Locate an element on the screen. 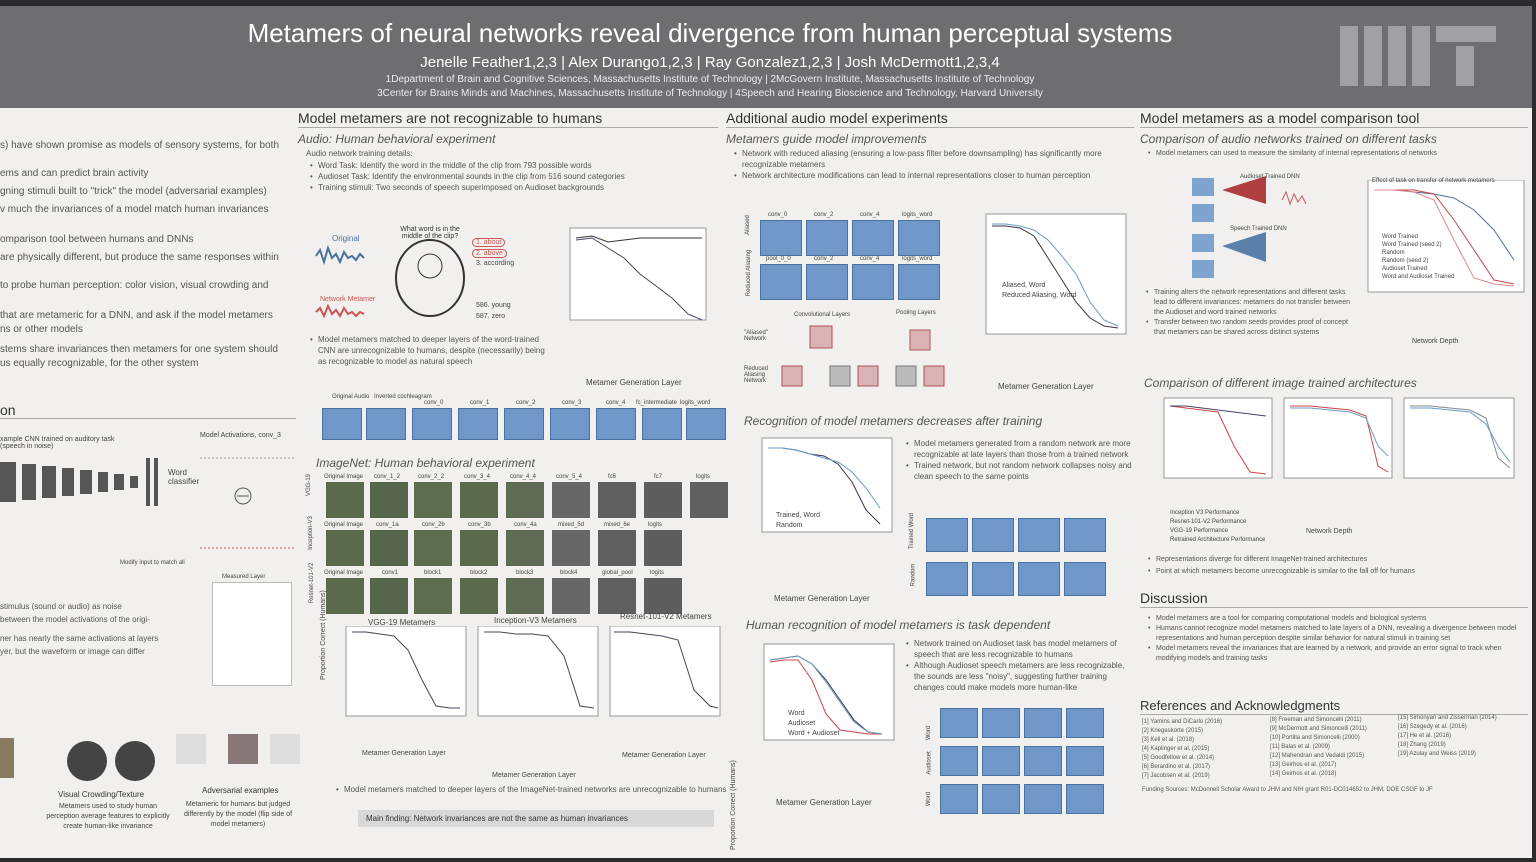  plot-title: VGG-19 Metamers is located at coordinates (402, 622).